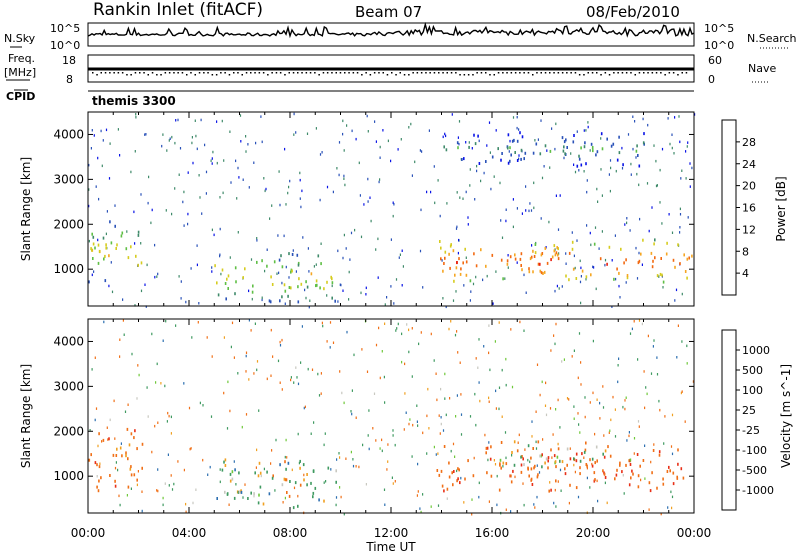  Describe the element at coordinates (65, 28) in the screenshot. I see `nsky-left-tick-top: 10^5` at that location.